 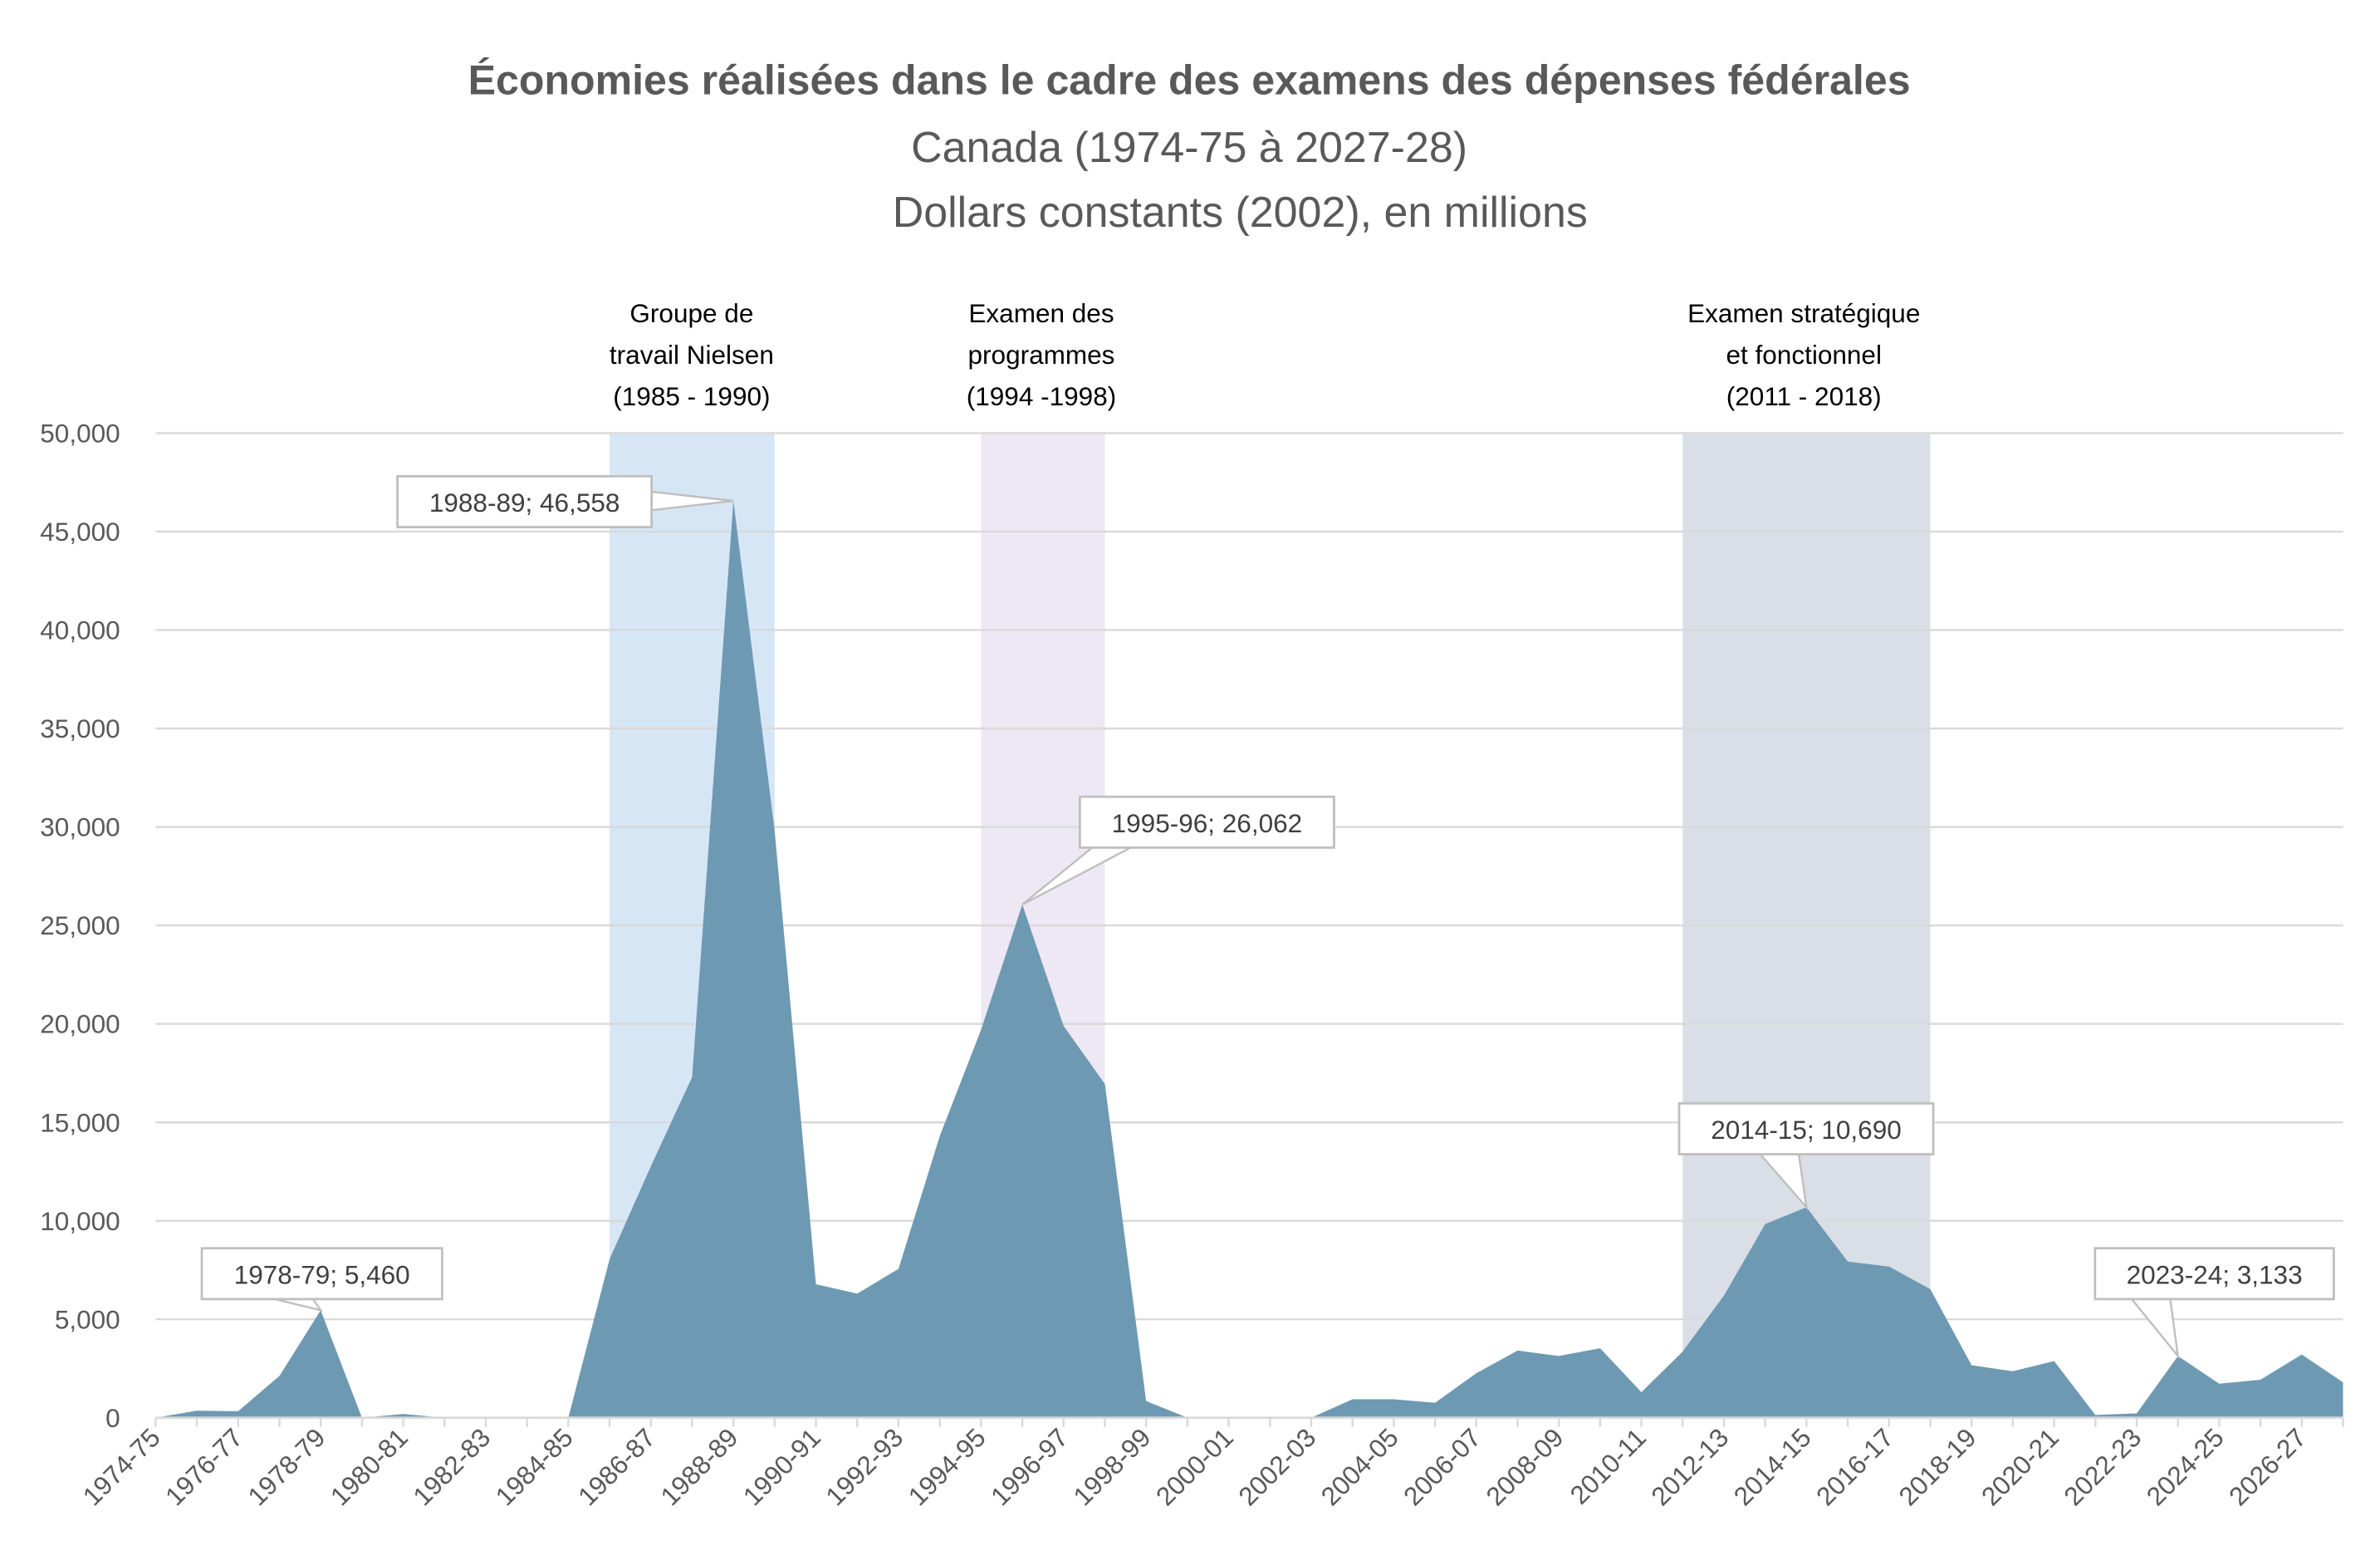 What do you see at coordinates (1803, 355) in the screenshot?
I see `band-label-line: et fonctionnel` at bounding box center [1803, 355].